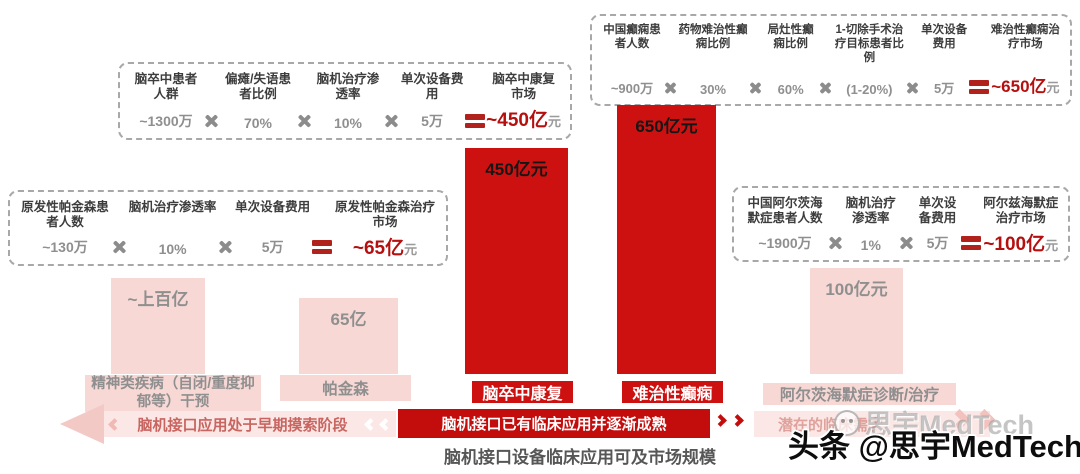 Image resolution: width=1080 pixels, height=474 pixels. What do you see at coordinates (847, 422) in the screenshot?
I see `siyu-avatar-icon` at bounding box center [847, 422].